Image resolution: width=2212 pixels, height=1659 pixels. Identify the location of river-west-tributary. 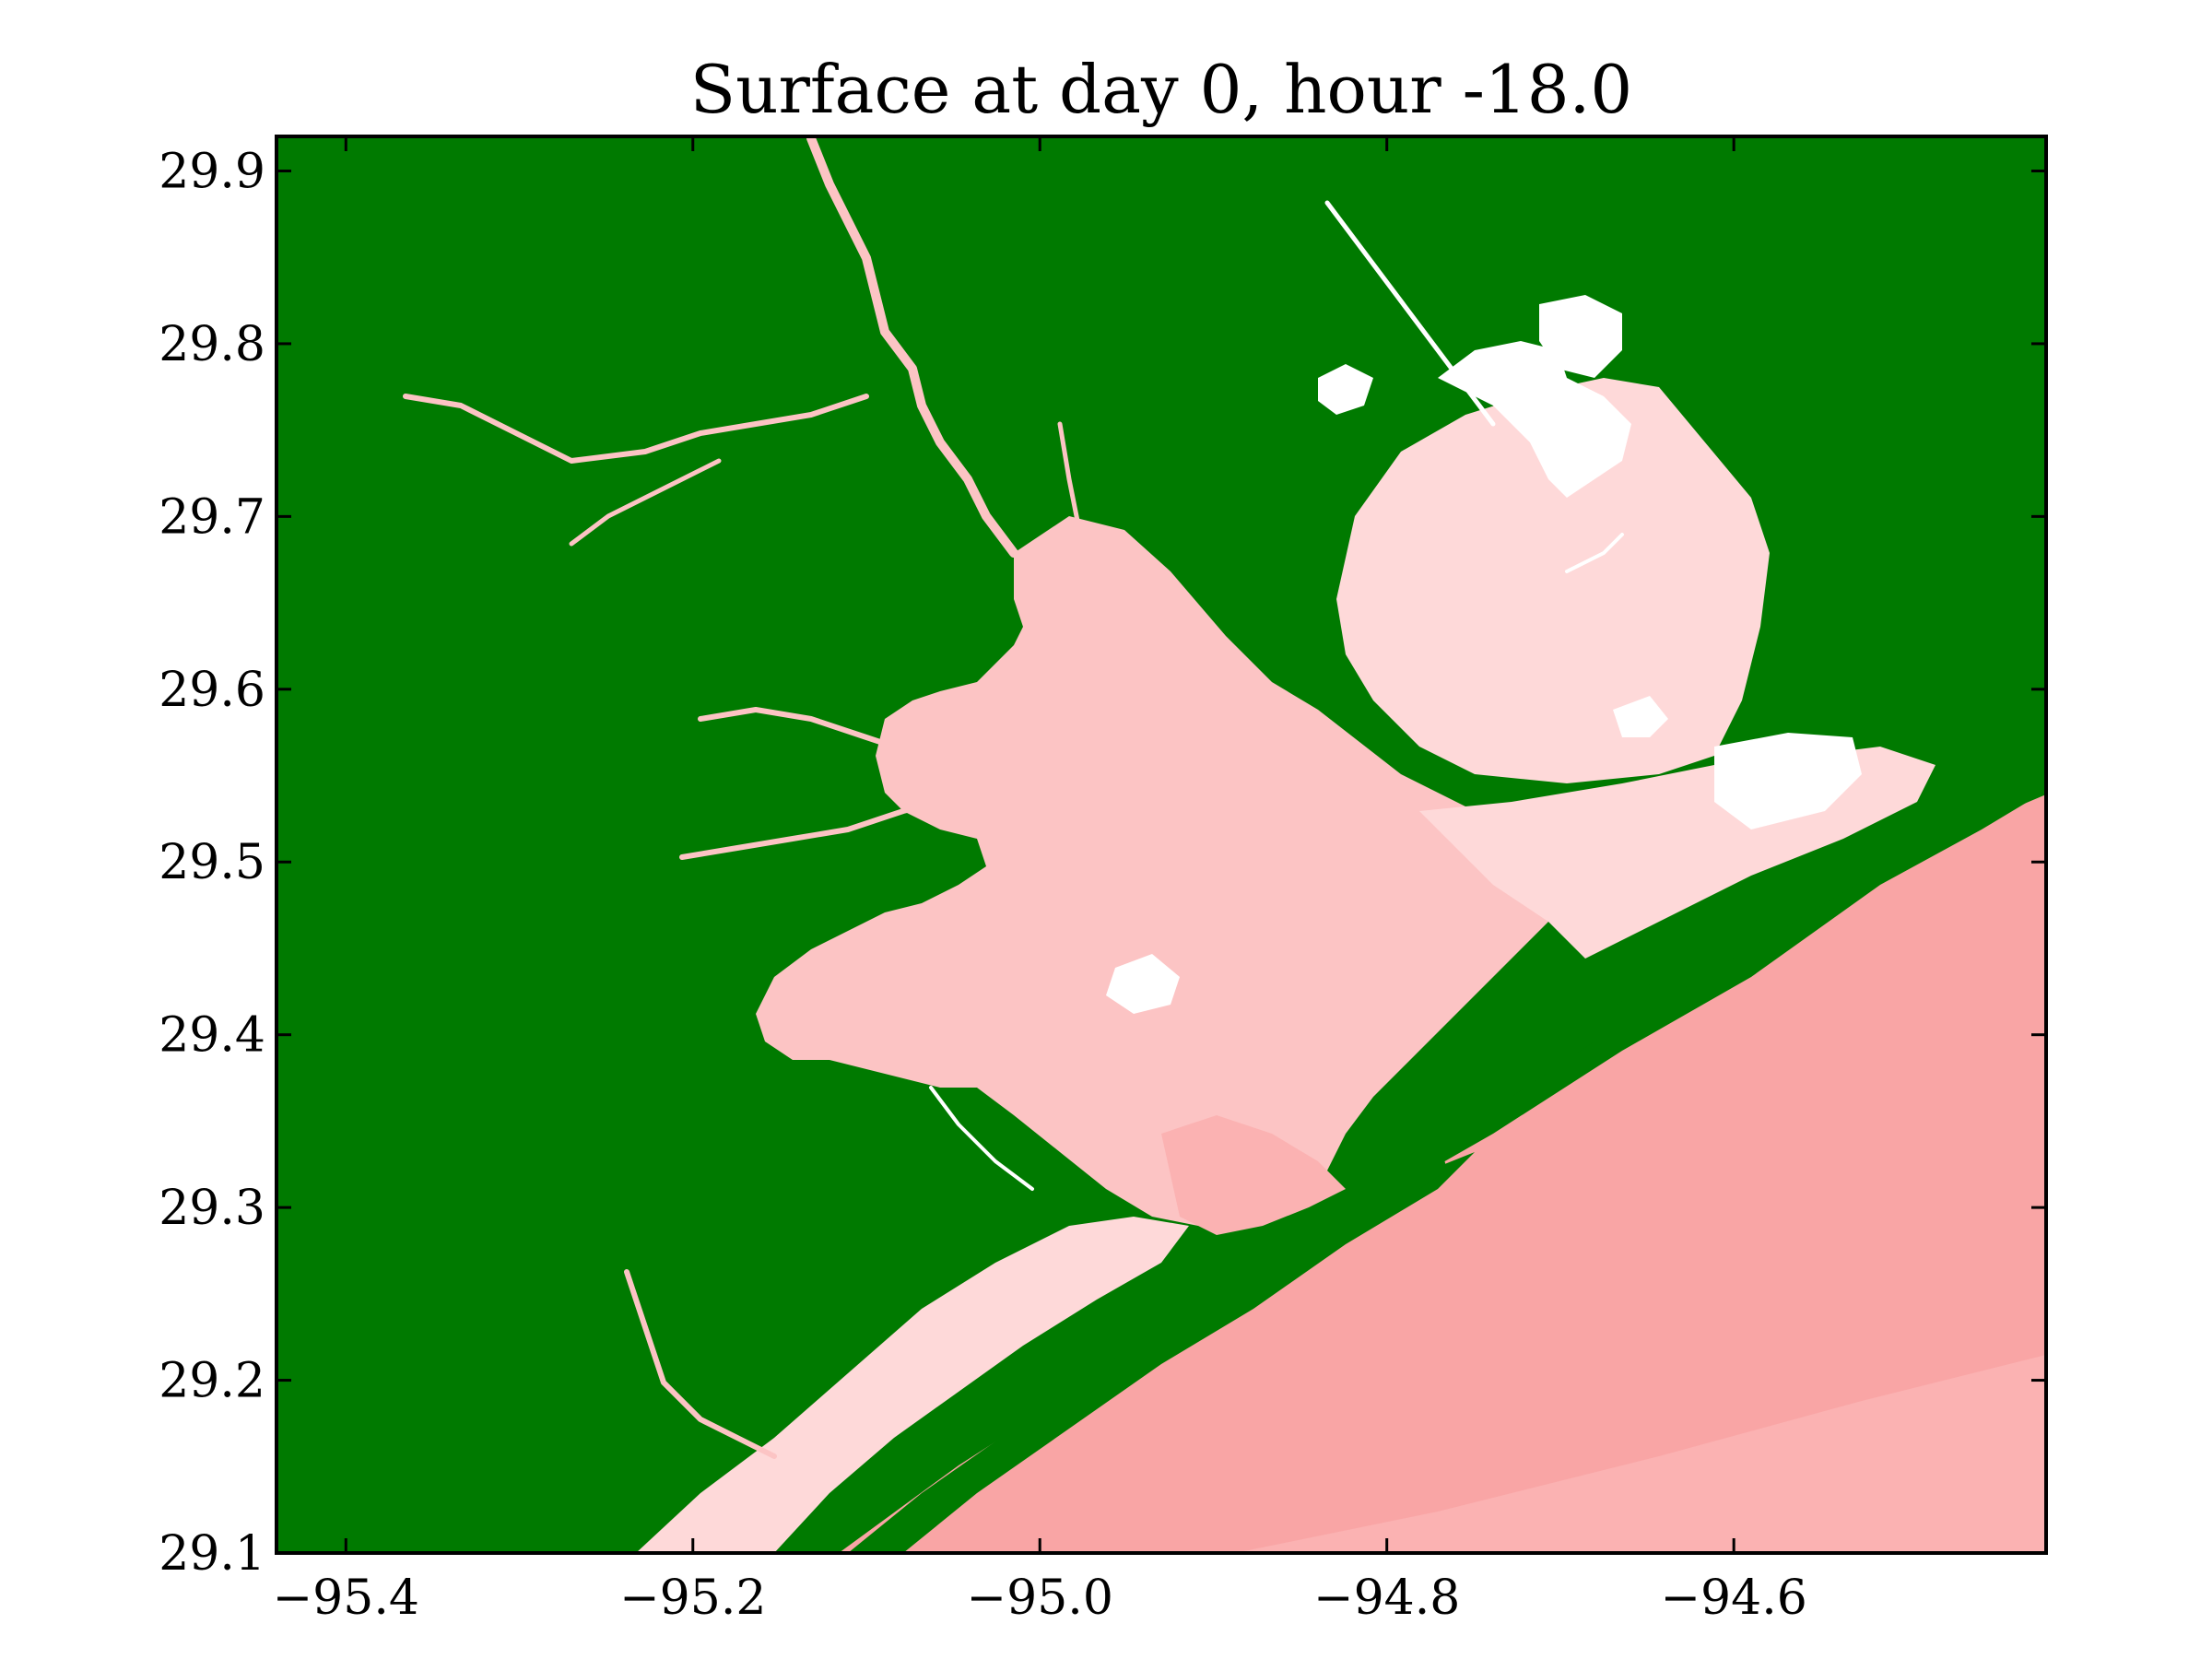
(645, 502).